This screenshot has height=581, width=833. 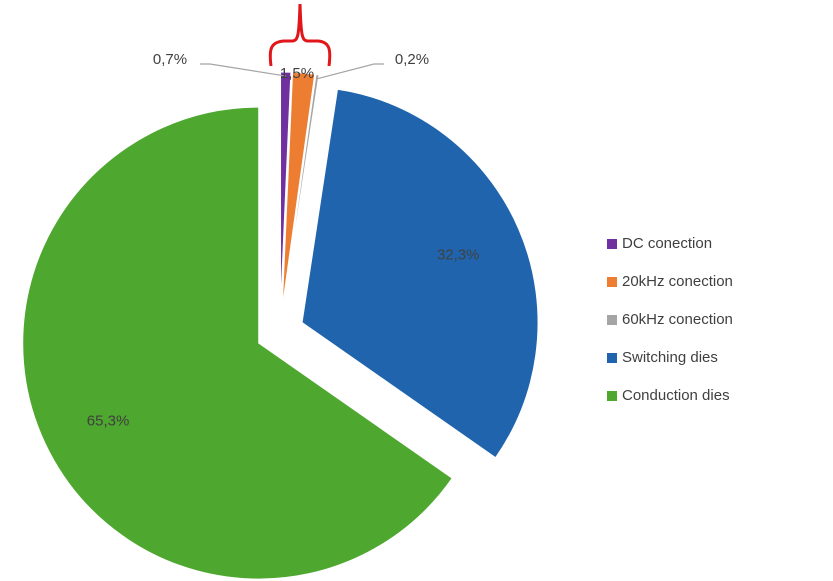 I want to click on legend-label: Conduction dies, so click(x=676, y=395).